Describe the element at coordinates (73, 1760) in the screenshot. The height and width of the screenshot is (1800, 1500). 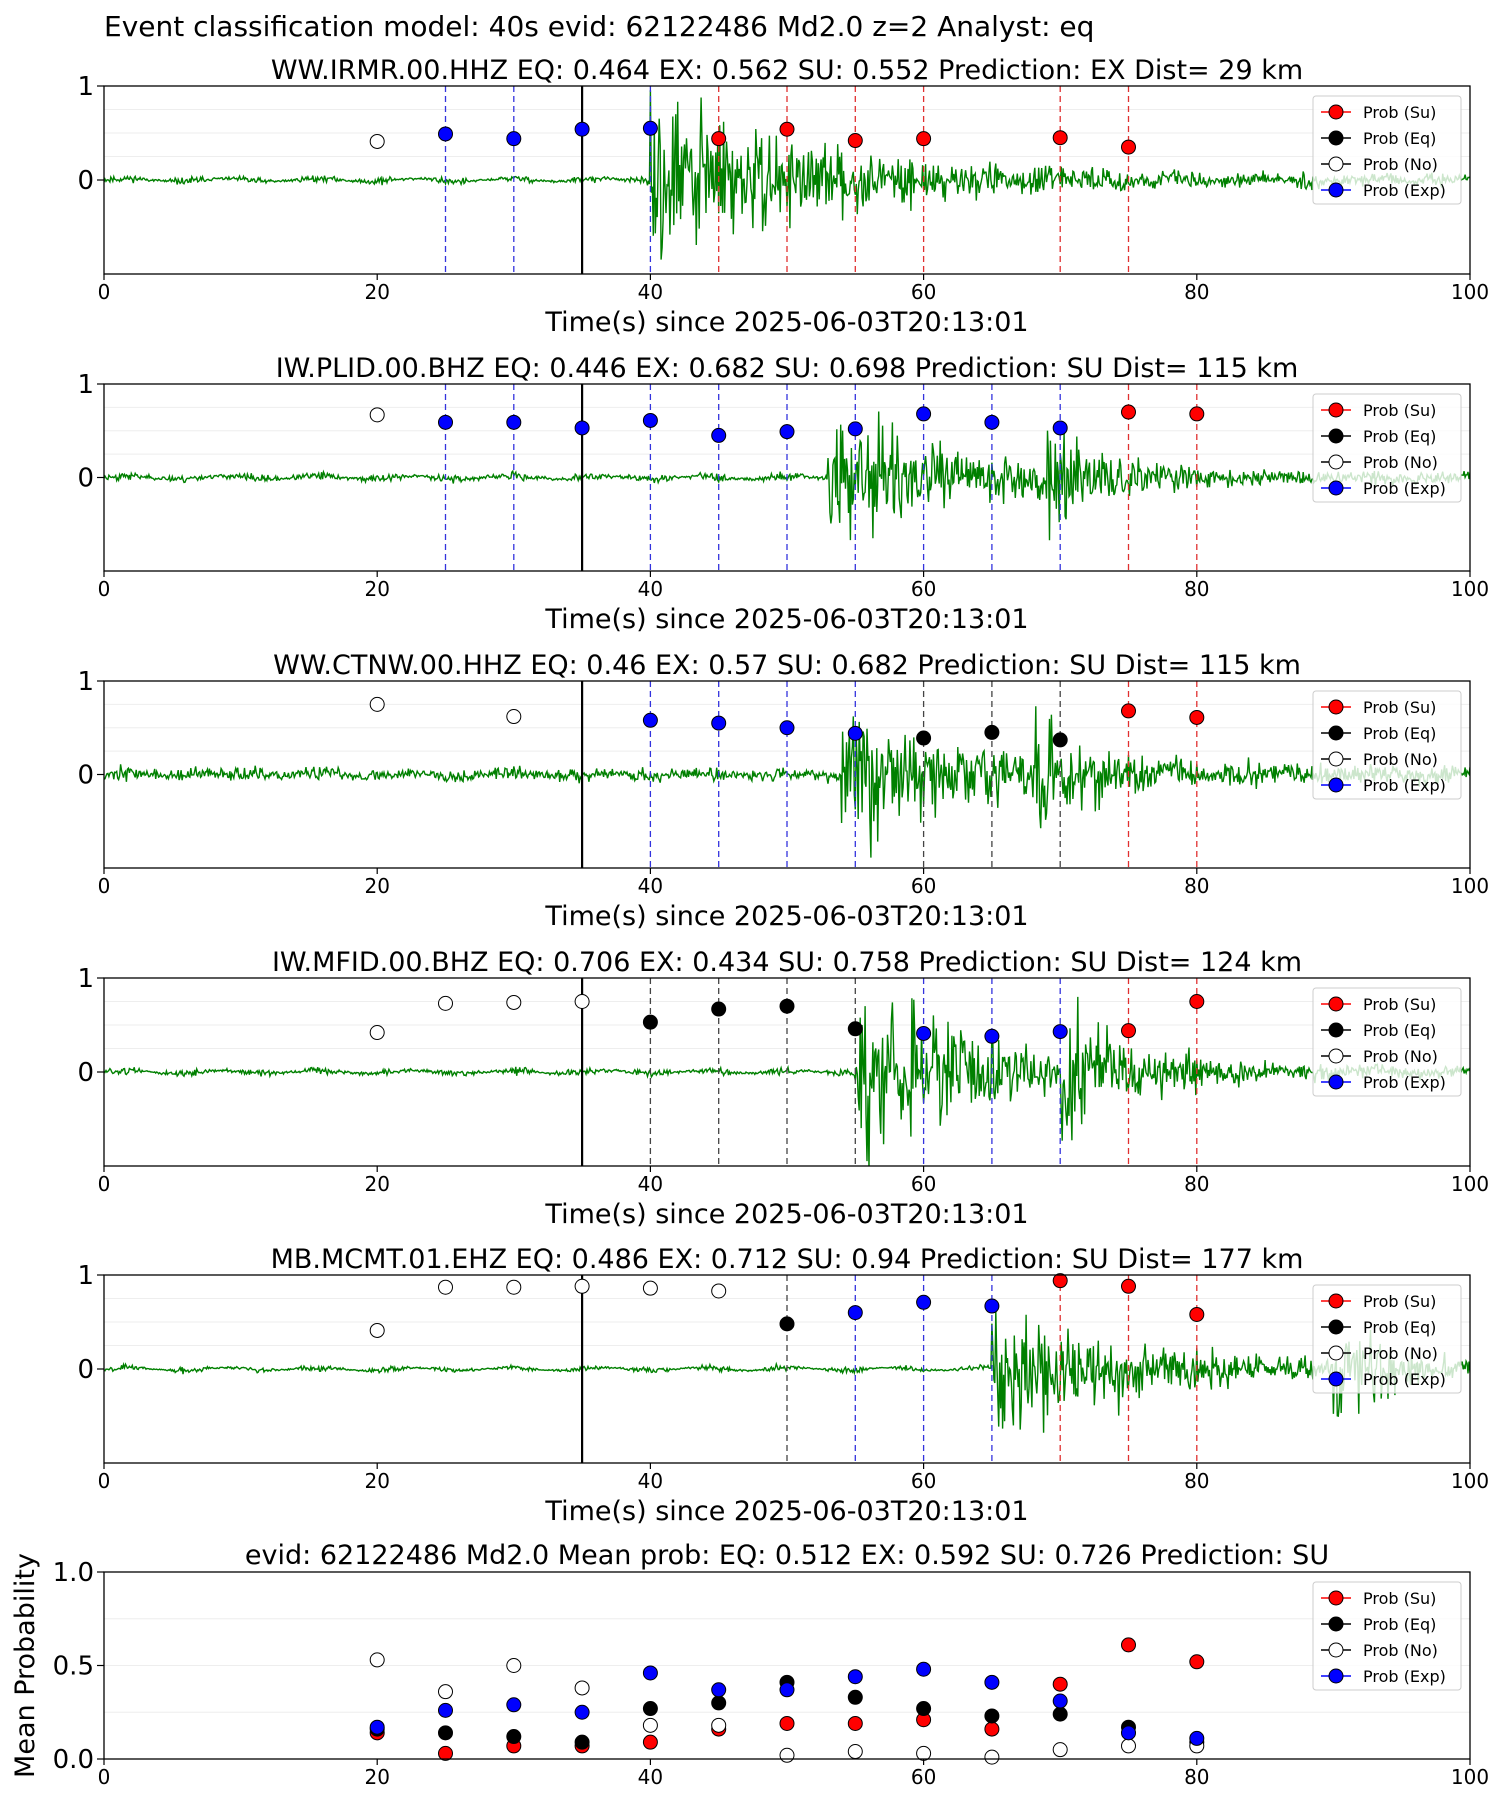
I see `y-tick-label: 0.0` at that location.